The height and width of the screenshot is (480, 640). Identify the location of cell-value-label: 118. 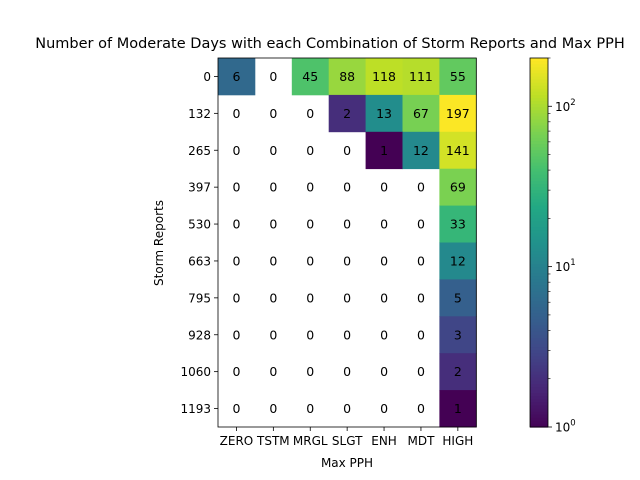
(384, 76).